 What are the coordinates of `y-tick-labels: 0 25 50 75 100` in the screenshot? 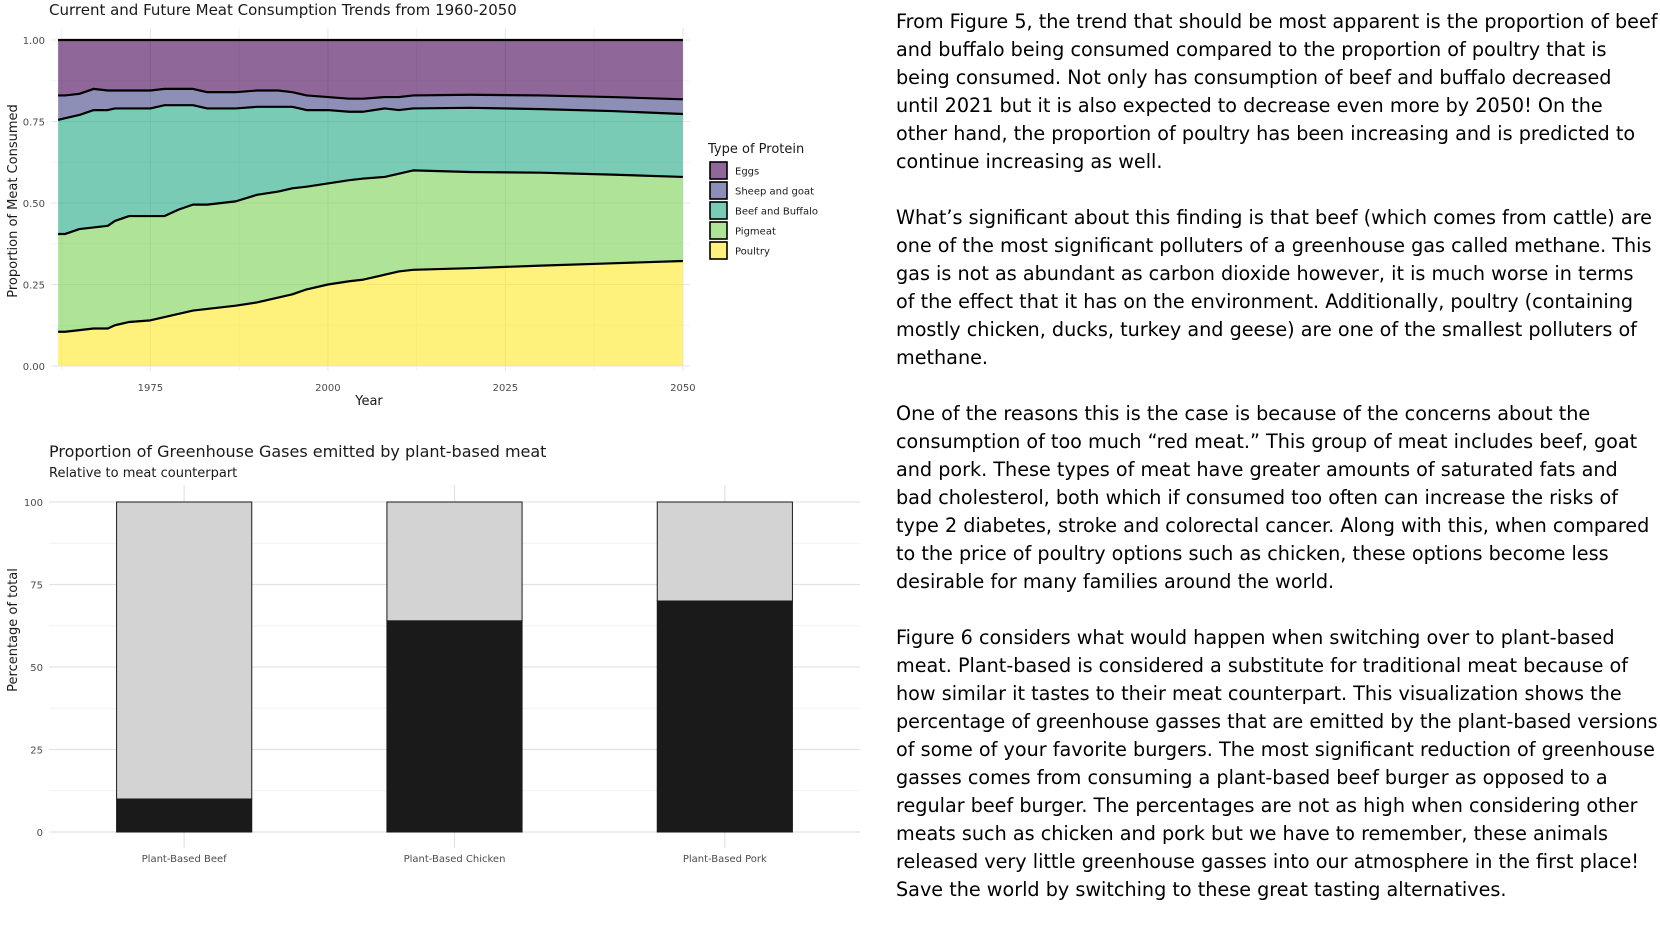 It's located at (33, 668).